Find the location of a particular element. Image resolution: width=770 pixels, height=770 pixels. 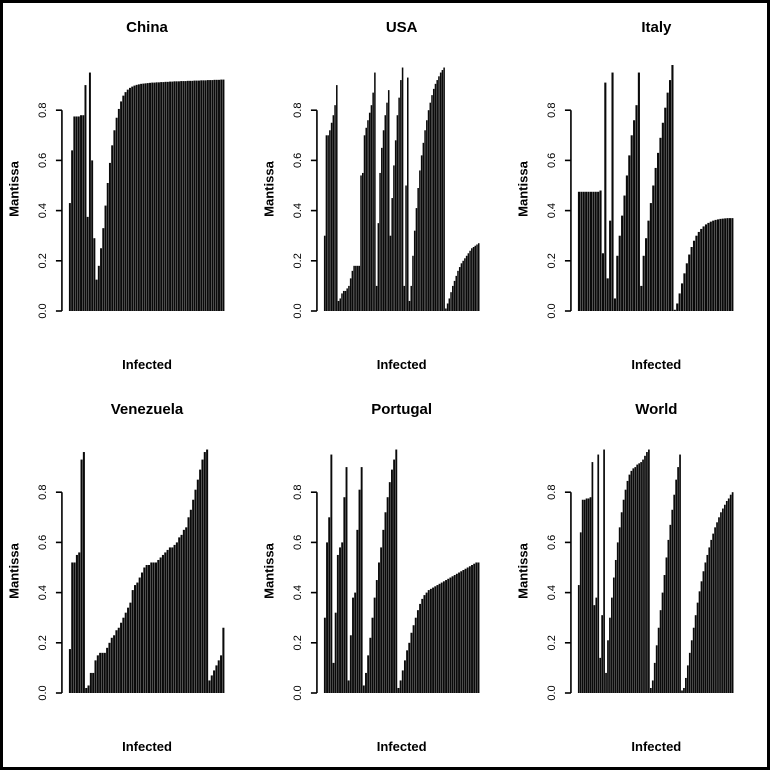

y-tick-label: 0.6 is located at coordinates (298, 542).